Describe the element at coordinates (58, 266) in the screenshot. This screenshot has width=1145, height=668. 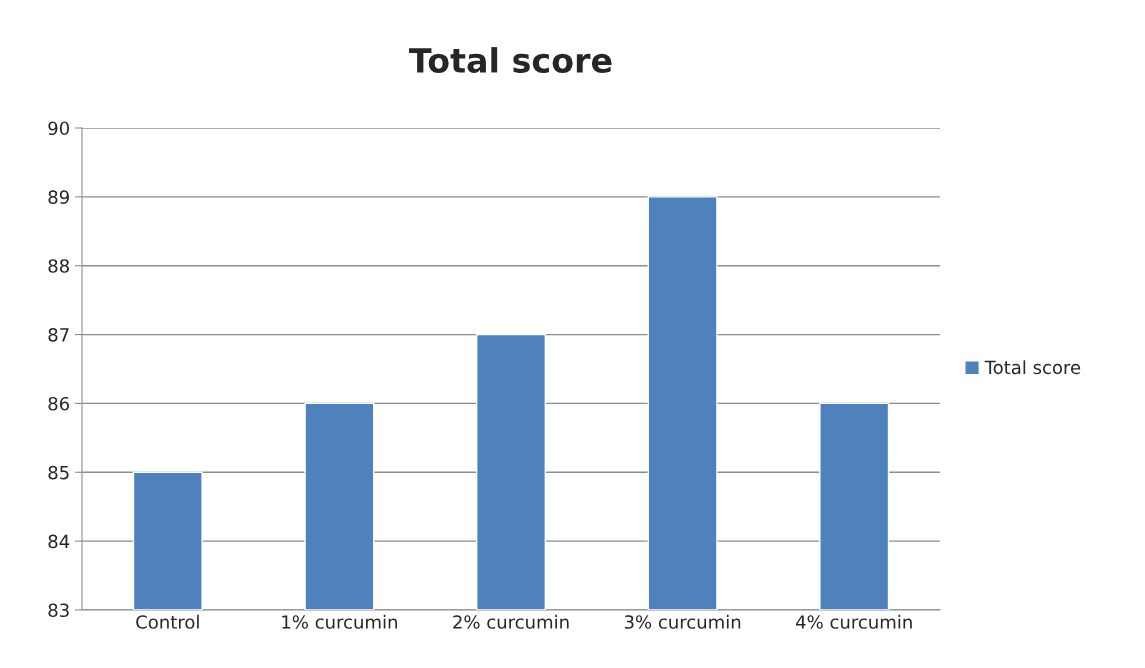
I see `y-tick-label: 88` at that location.